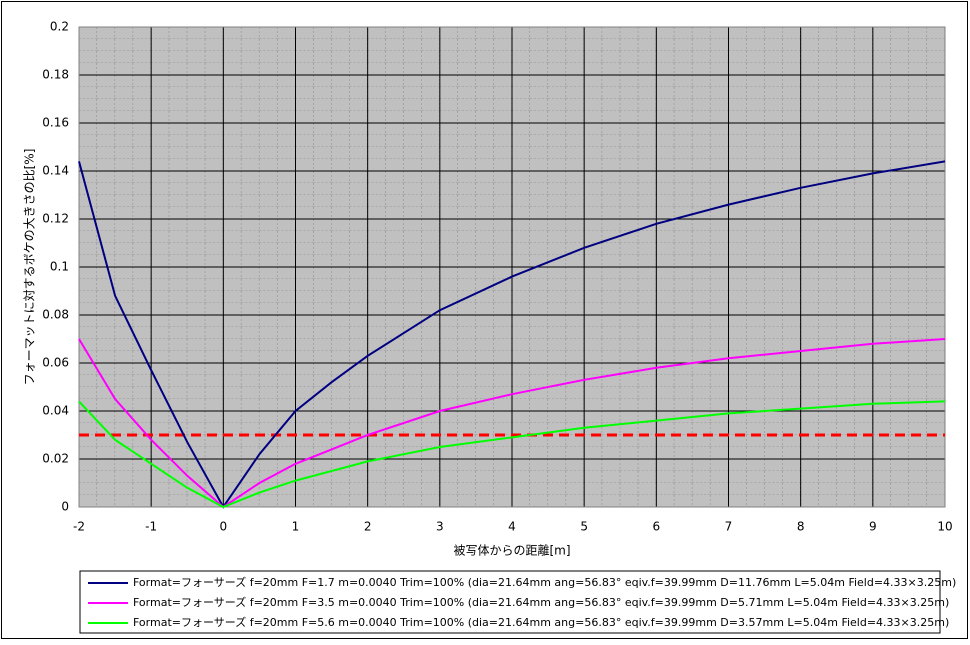 The image size is (970, 645). Describe the element at coordinates (59, 27) in the screenshot. I see `y-tick-label: 0.2` at that location.